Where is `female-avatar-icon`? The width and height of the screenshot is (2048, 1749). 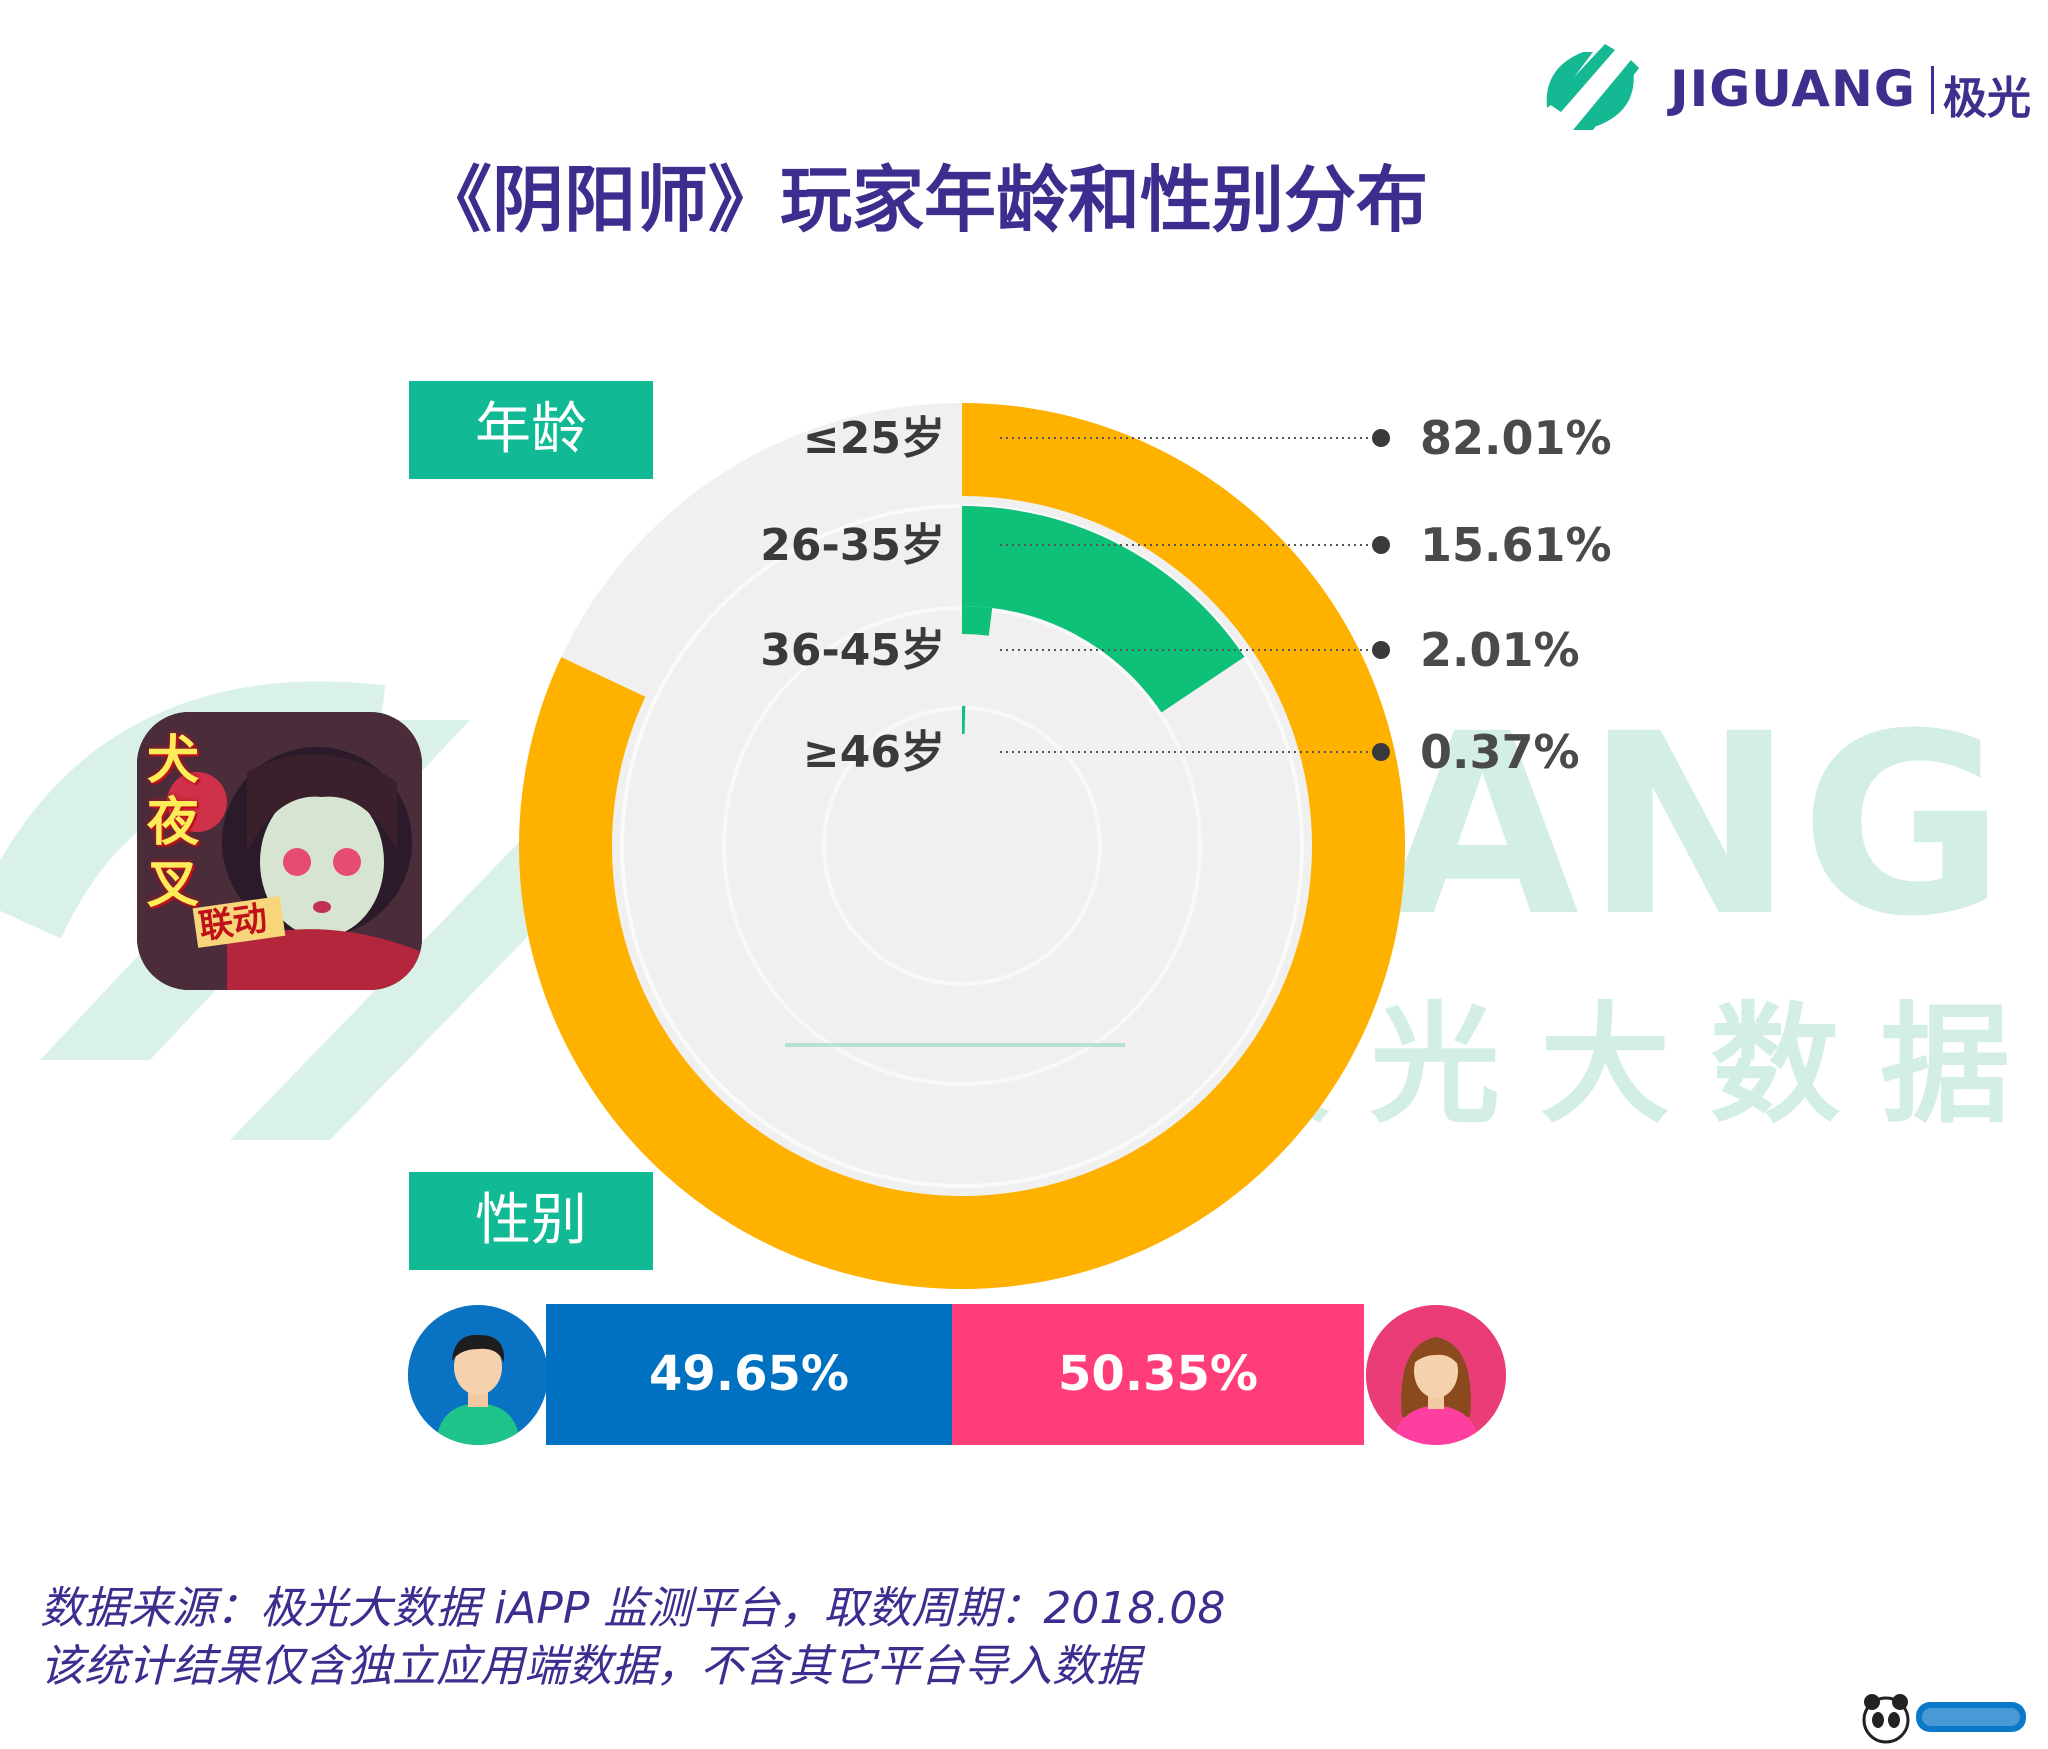
female-avatar-icon is located at coordinates (1436, 1375).